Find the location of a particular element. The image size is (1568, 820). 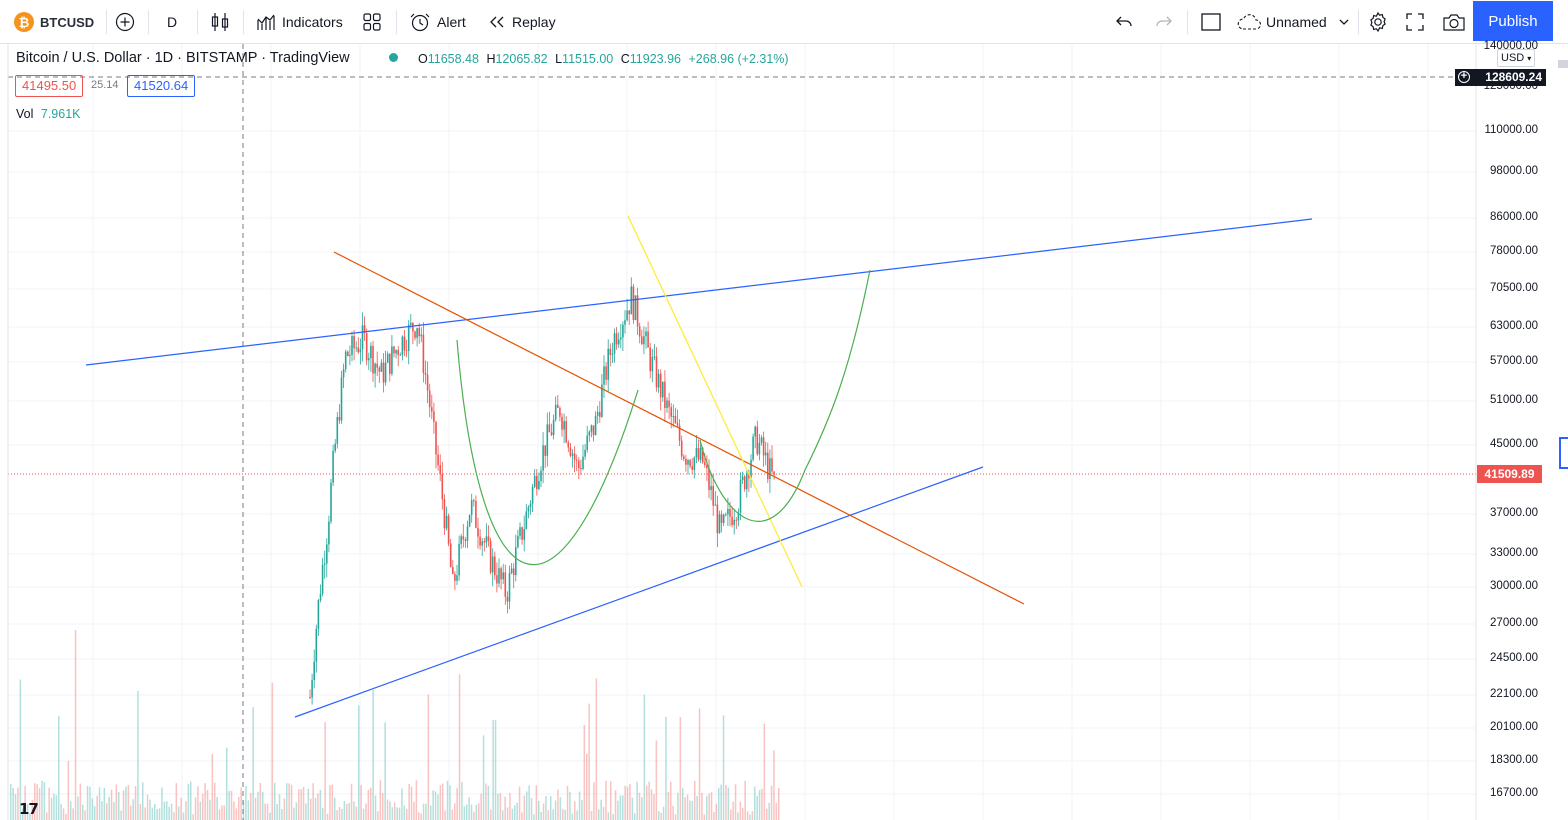

snapshot-button is located at coordinates (1454, 22).